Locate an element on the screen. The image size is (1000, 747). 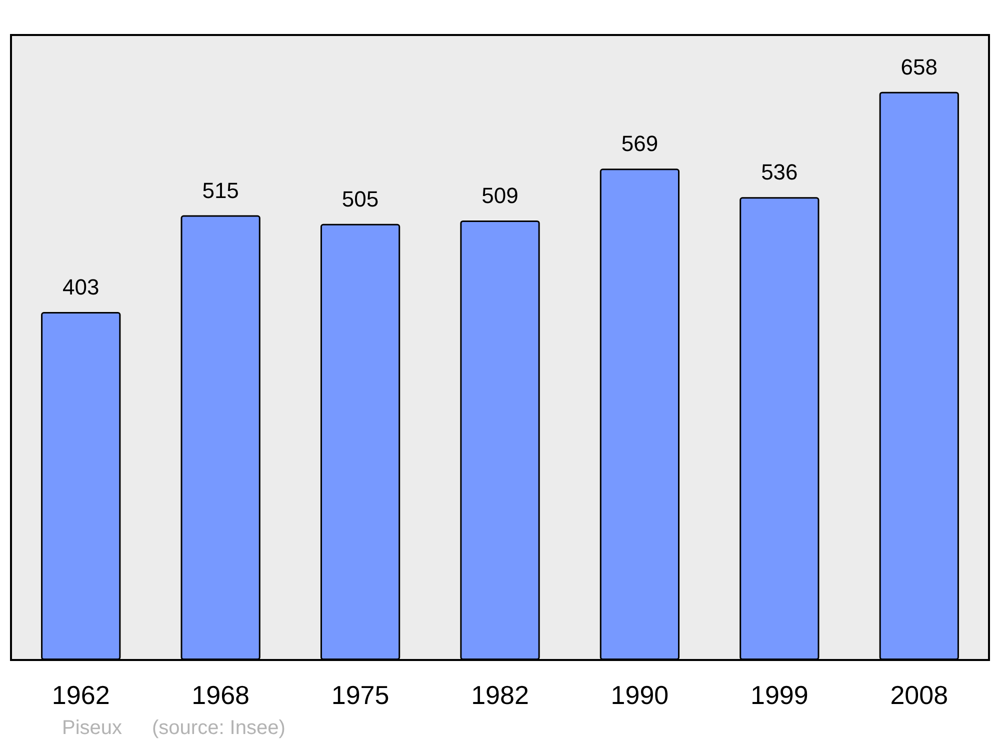
x-tick-label: 1999 is located at coordinates (779, 695).